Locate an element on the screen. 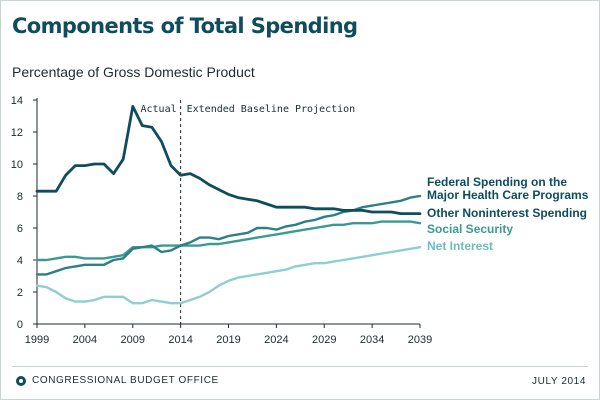 This screenshot has height=400, width=600. series-label-1: Federal Spending on the is located at coordinates (497, 182).